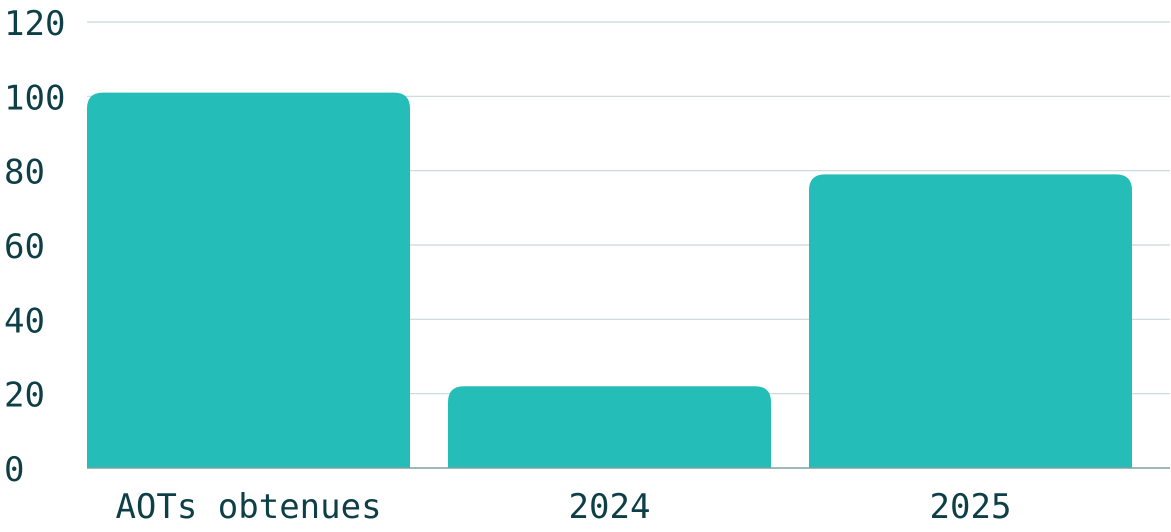 This screenshot has height=532, width=1171. What do you see at coordinates (24, 396) in the screenshot?
I see `y-tick-label: 20` at bounding box center [24, 396].